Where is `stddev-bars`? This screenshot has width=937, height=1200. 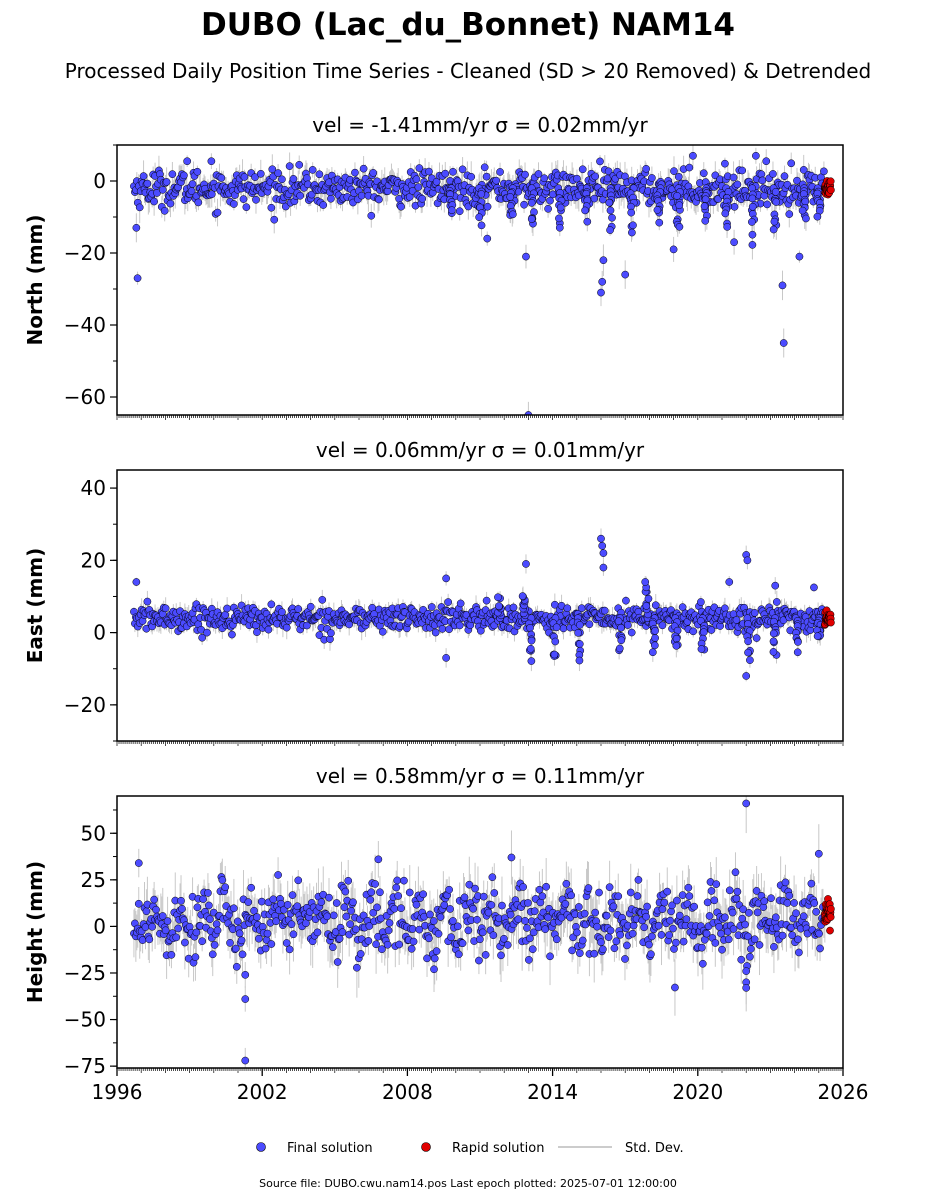 stddev-bars is located at coordinates (479, 605).